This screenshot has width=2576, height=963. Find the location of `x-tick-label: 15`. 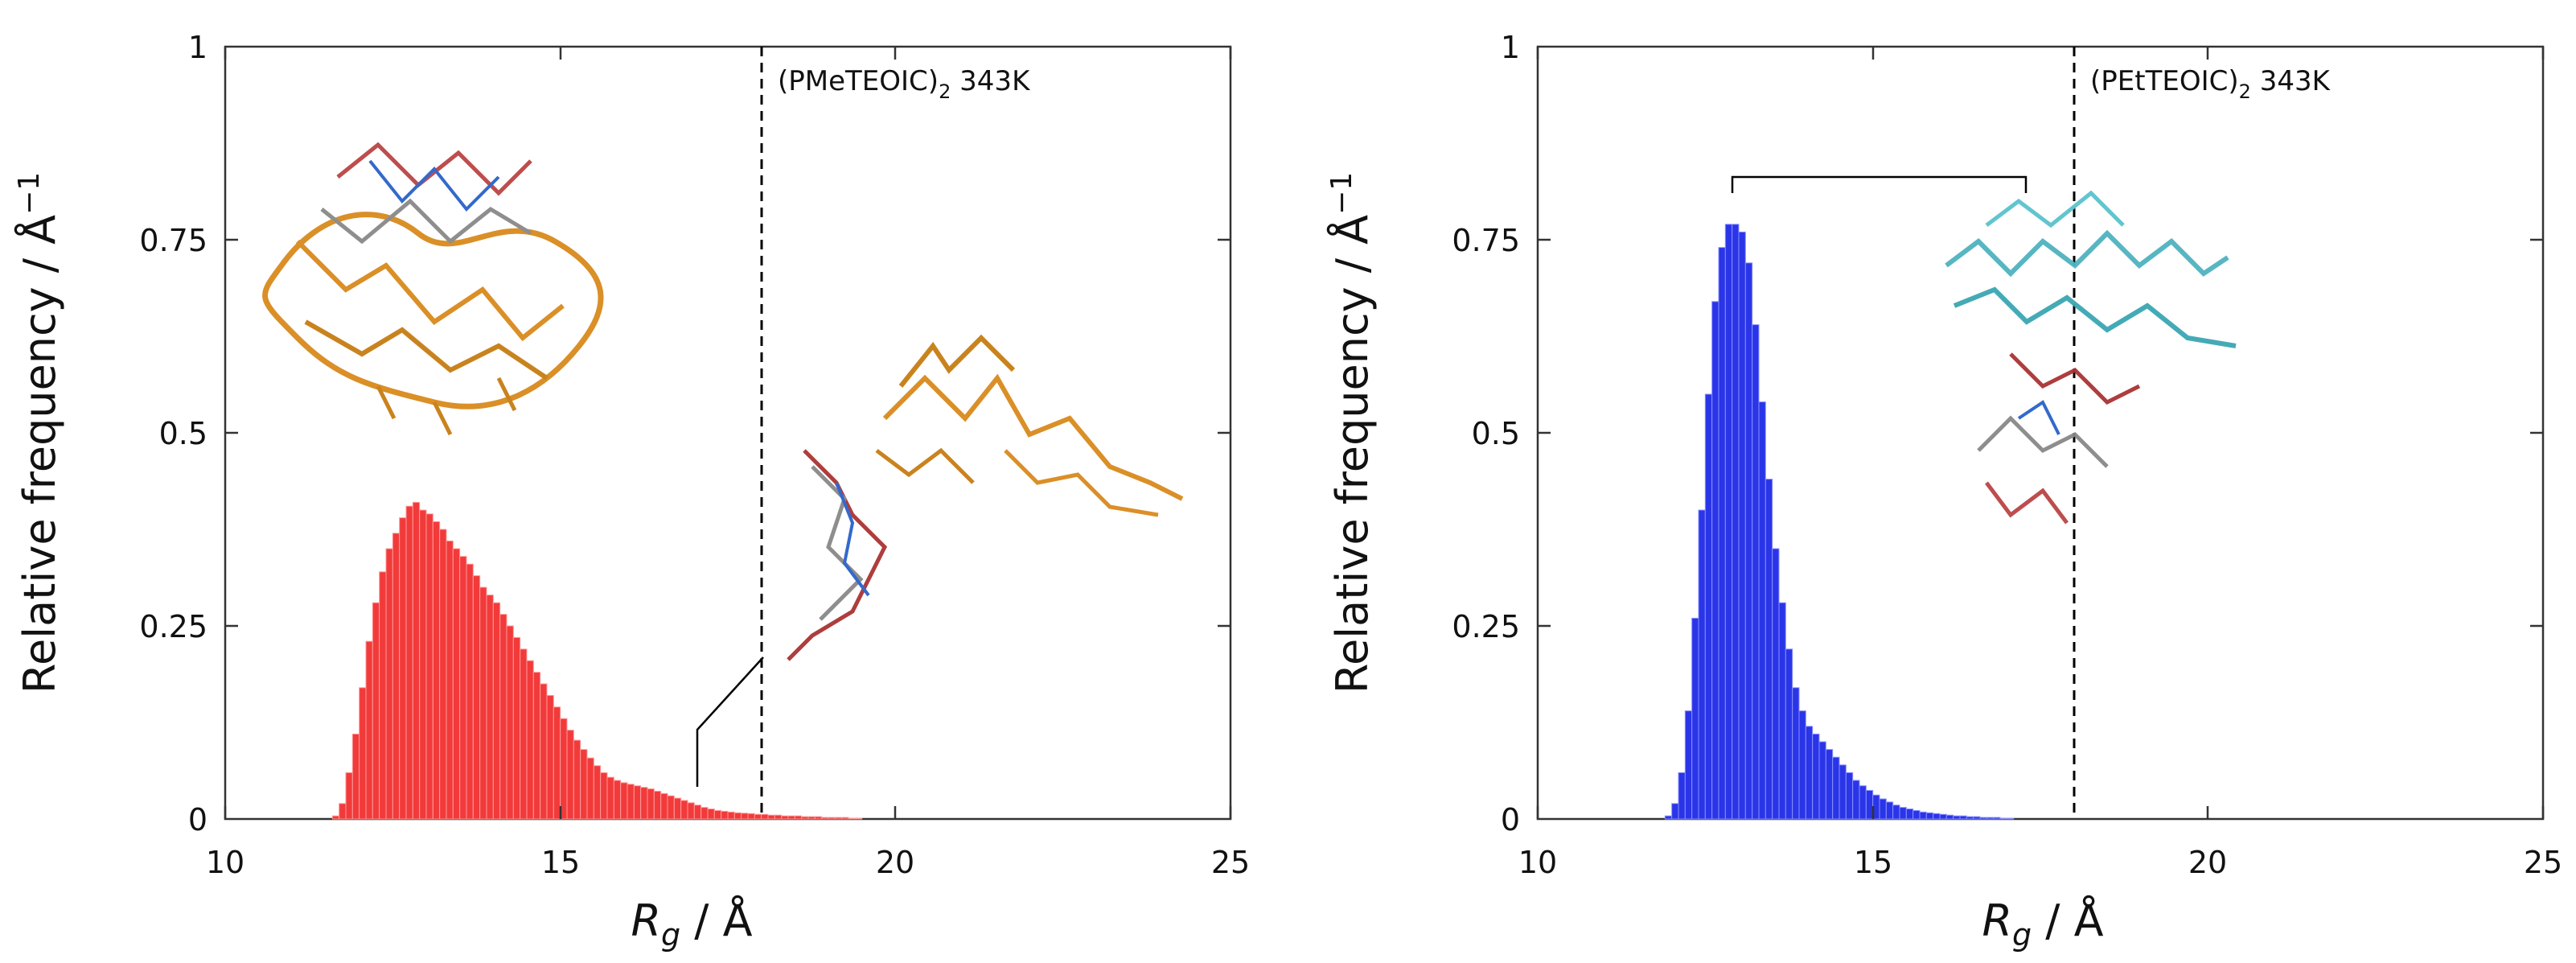

x-tick-label: 15 is located at coordinates (560, 862).